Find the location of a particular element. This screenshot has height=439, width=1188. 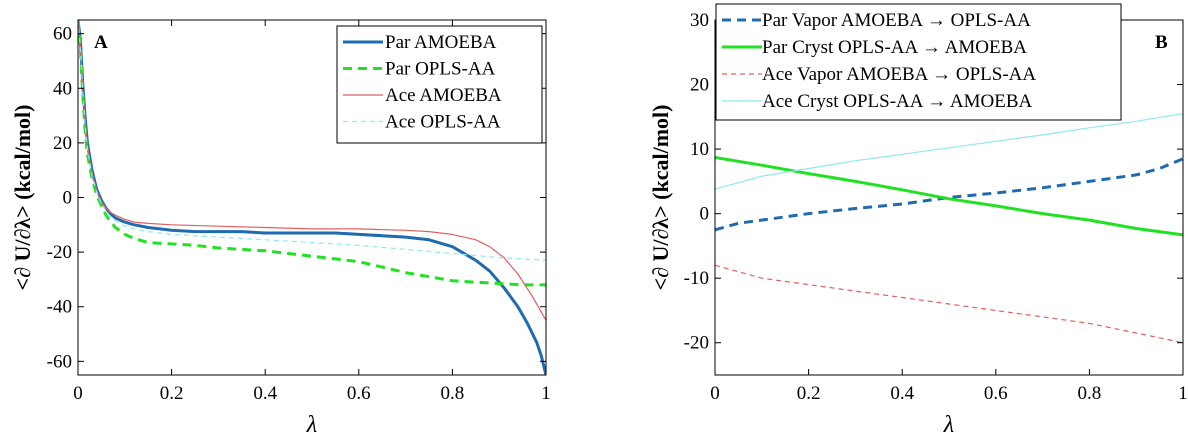

legend-entry-3: Ace AMOEBA is located at coordinates (443, 95).